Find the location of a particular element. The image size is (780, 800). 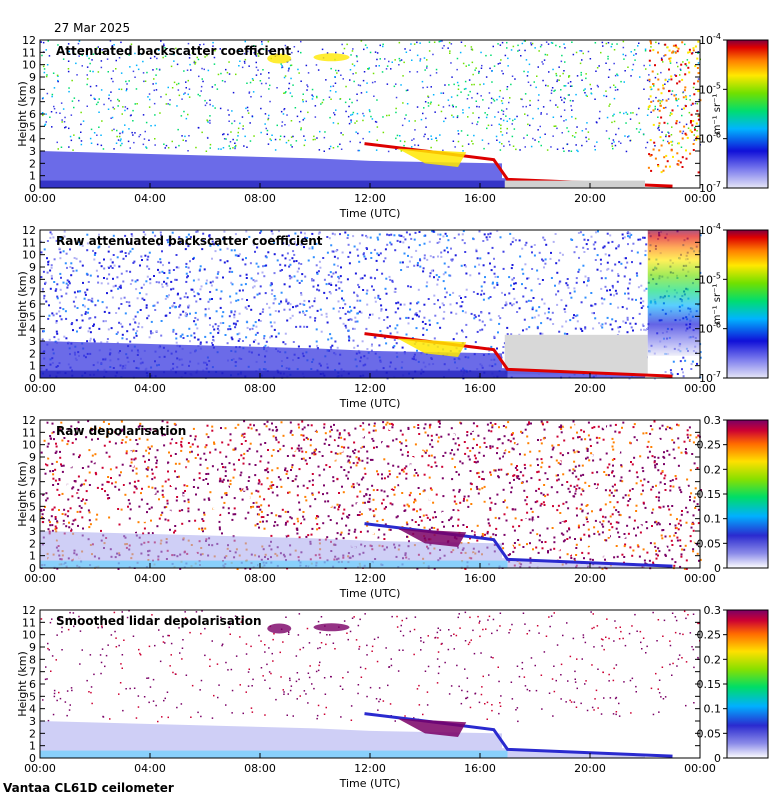

panel-title: Smoothed lidar depolarisation is located at coordinates (159, 621).